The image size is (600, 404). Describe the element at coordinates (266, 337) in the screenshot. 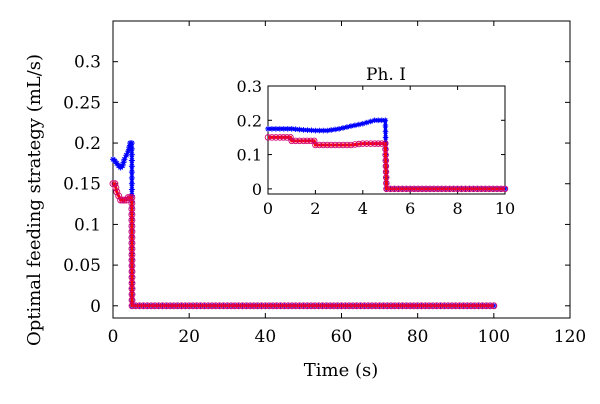

I see `x-tick-label: 40` at that location.